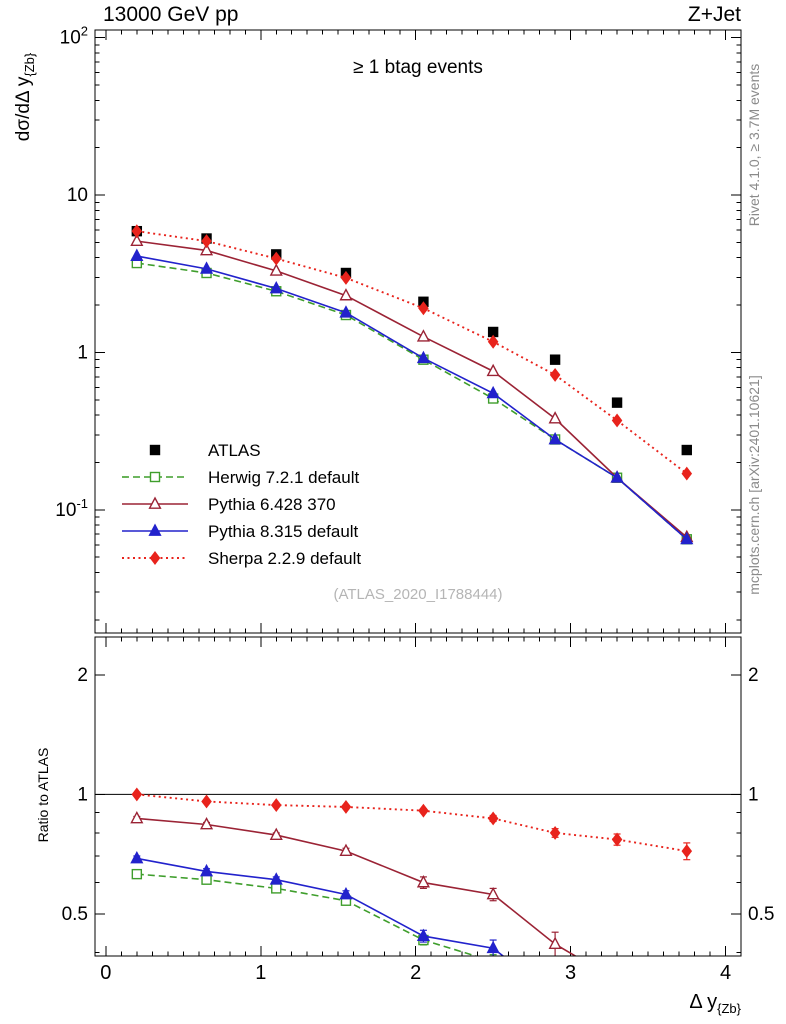  Describe the element at coordinates (284, 558) in the screenshot. I see `svg-text: Sherpa 2.2.9 default` at that location.